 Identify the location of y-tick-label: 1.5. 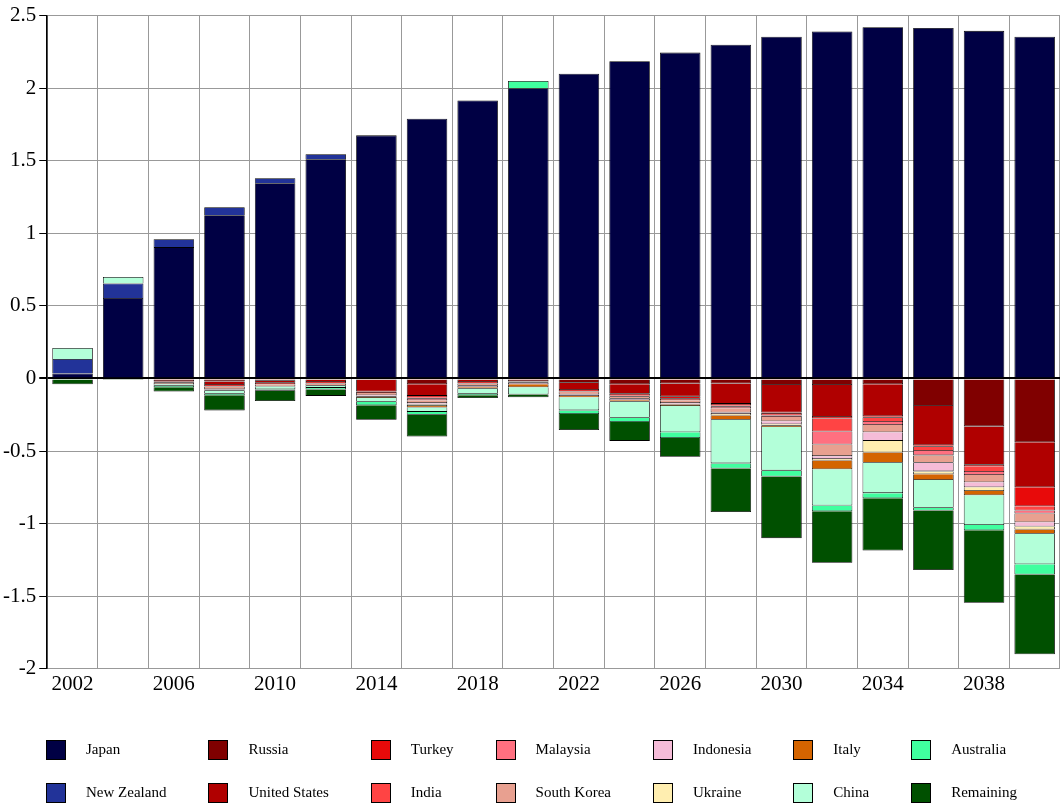
(23, 159).